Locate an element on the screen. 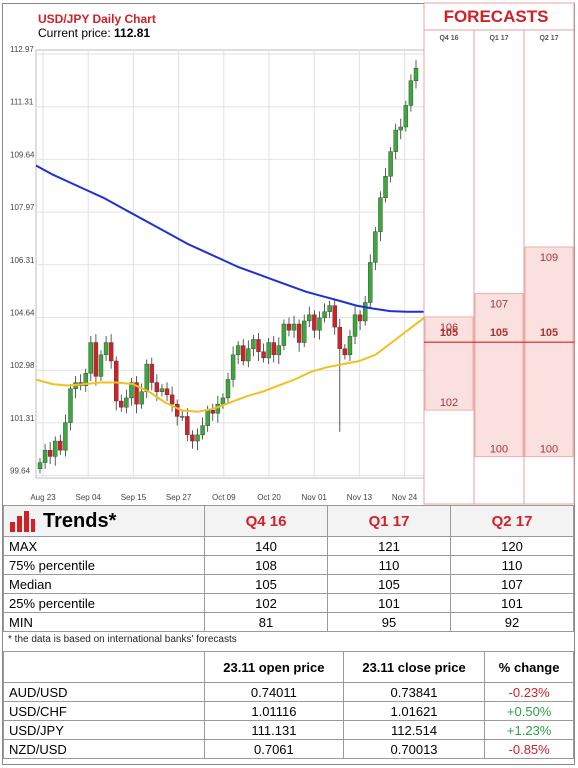 Image resolution: width=578 pixels, height=768 pixels. x-tick-label: Nov 24 is located at coordinates (405, 497).